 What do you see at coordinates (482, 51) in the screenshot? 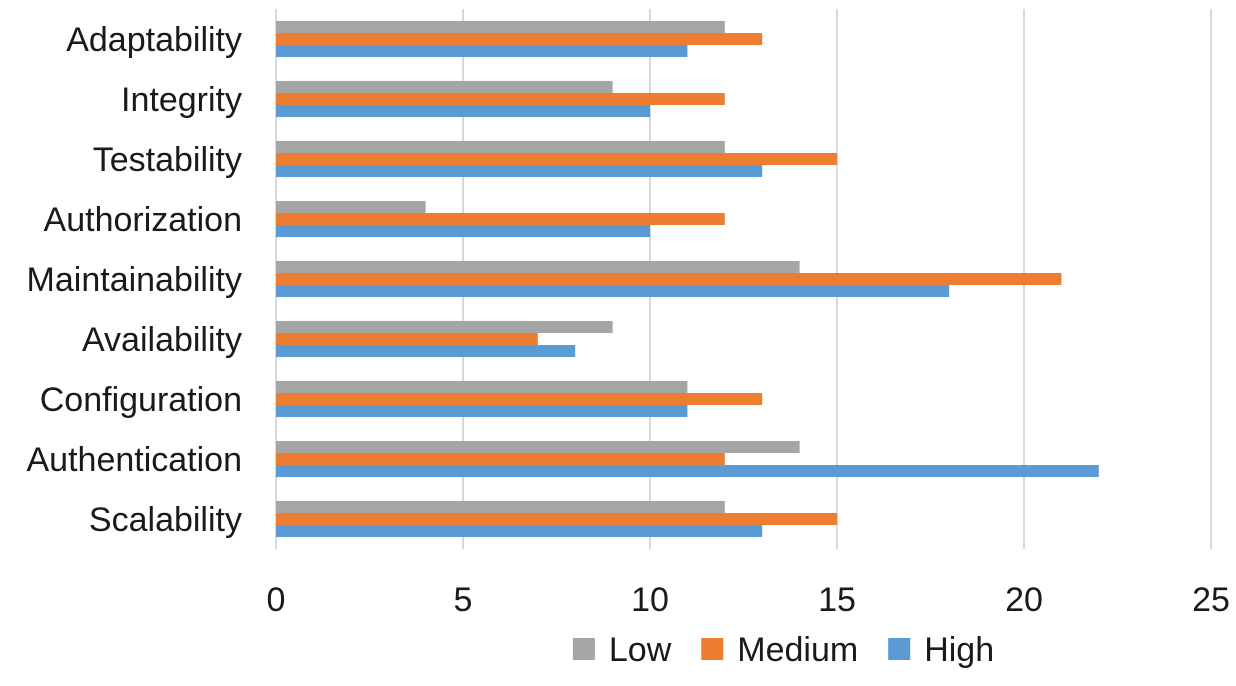
I see `bar-adaptability-high` at bounding box center [482, 51].